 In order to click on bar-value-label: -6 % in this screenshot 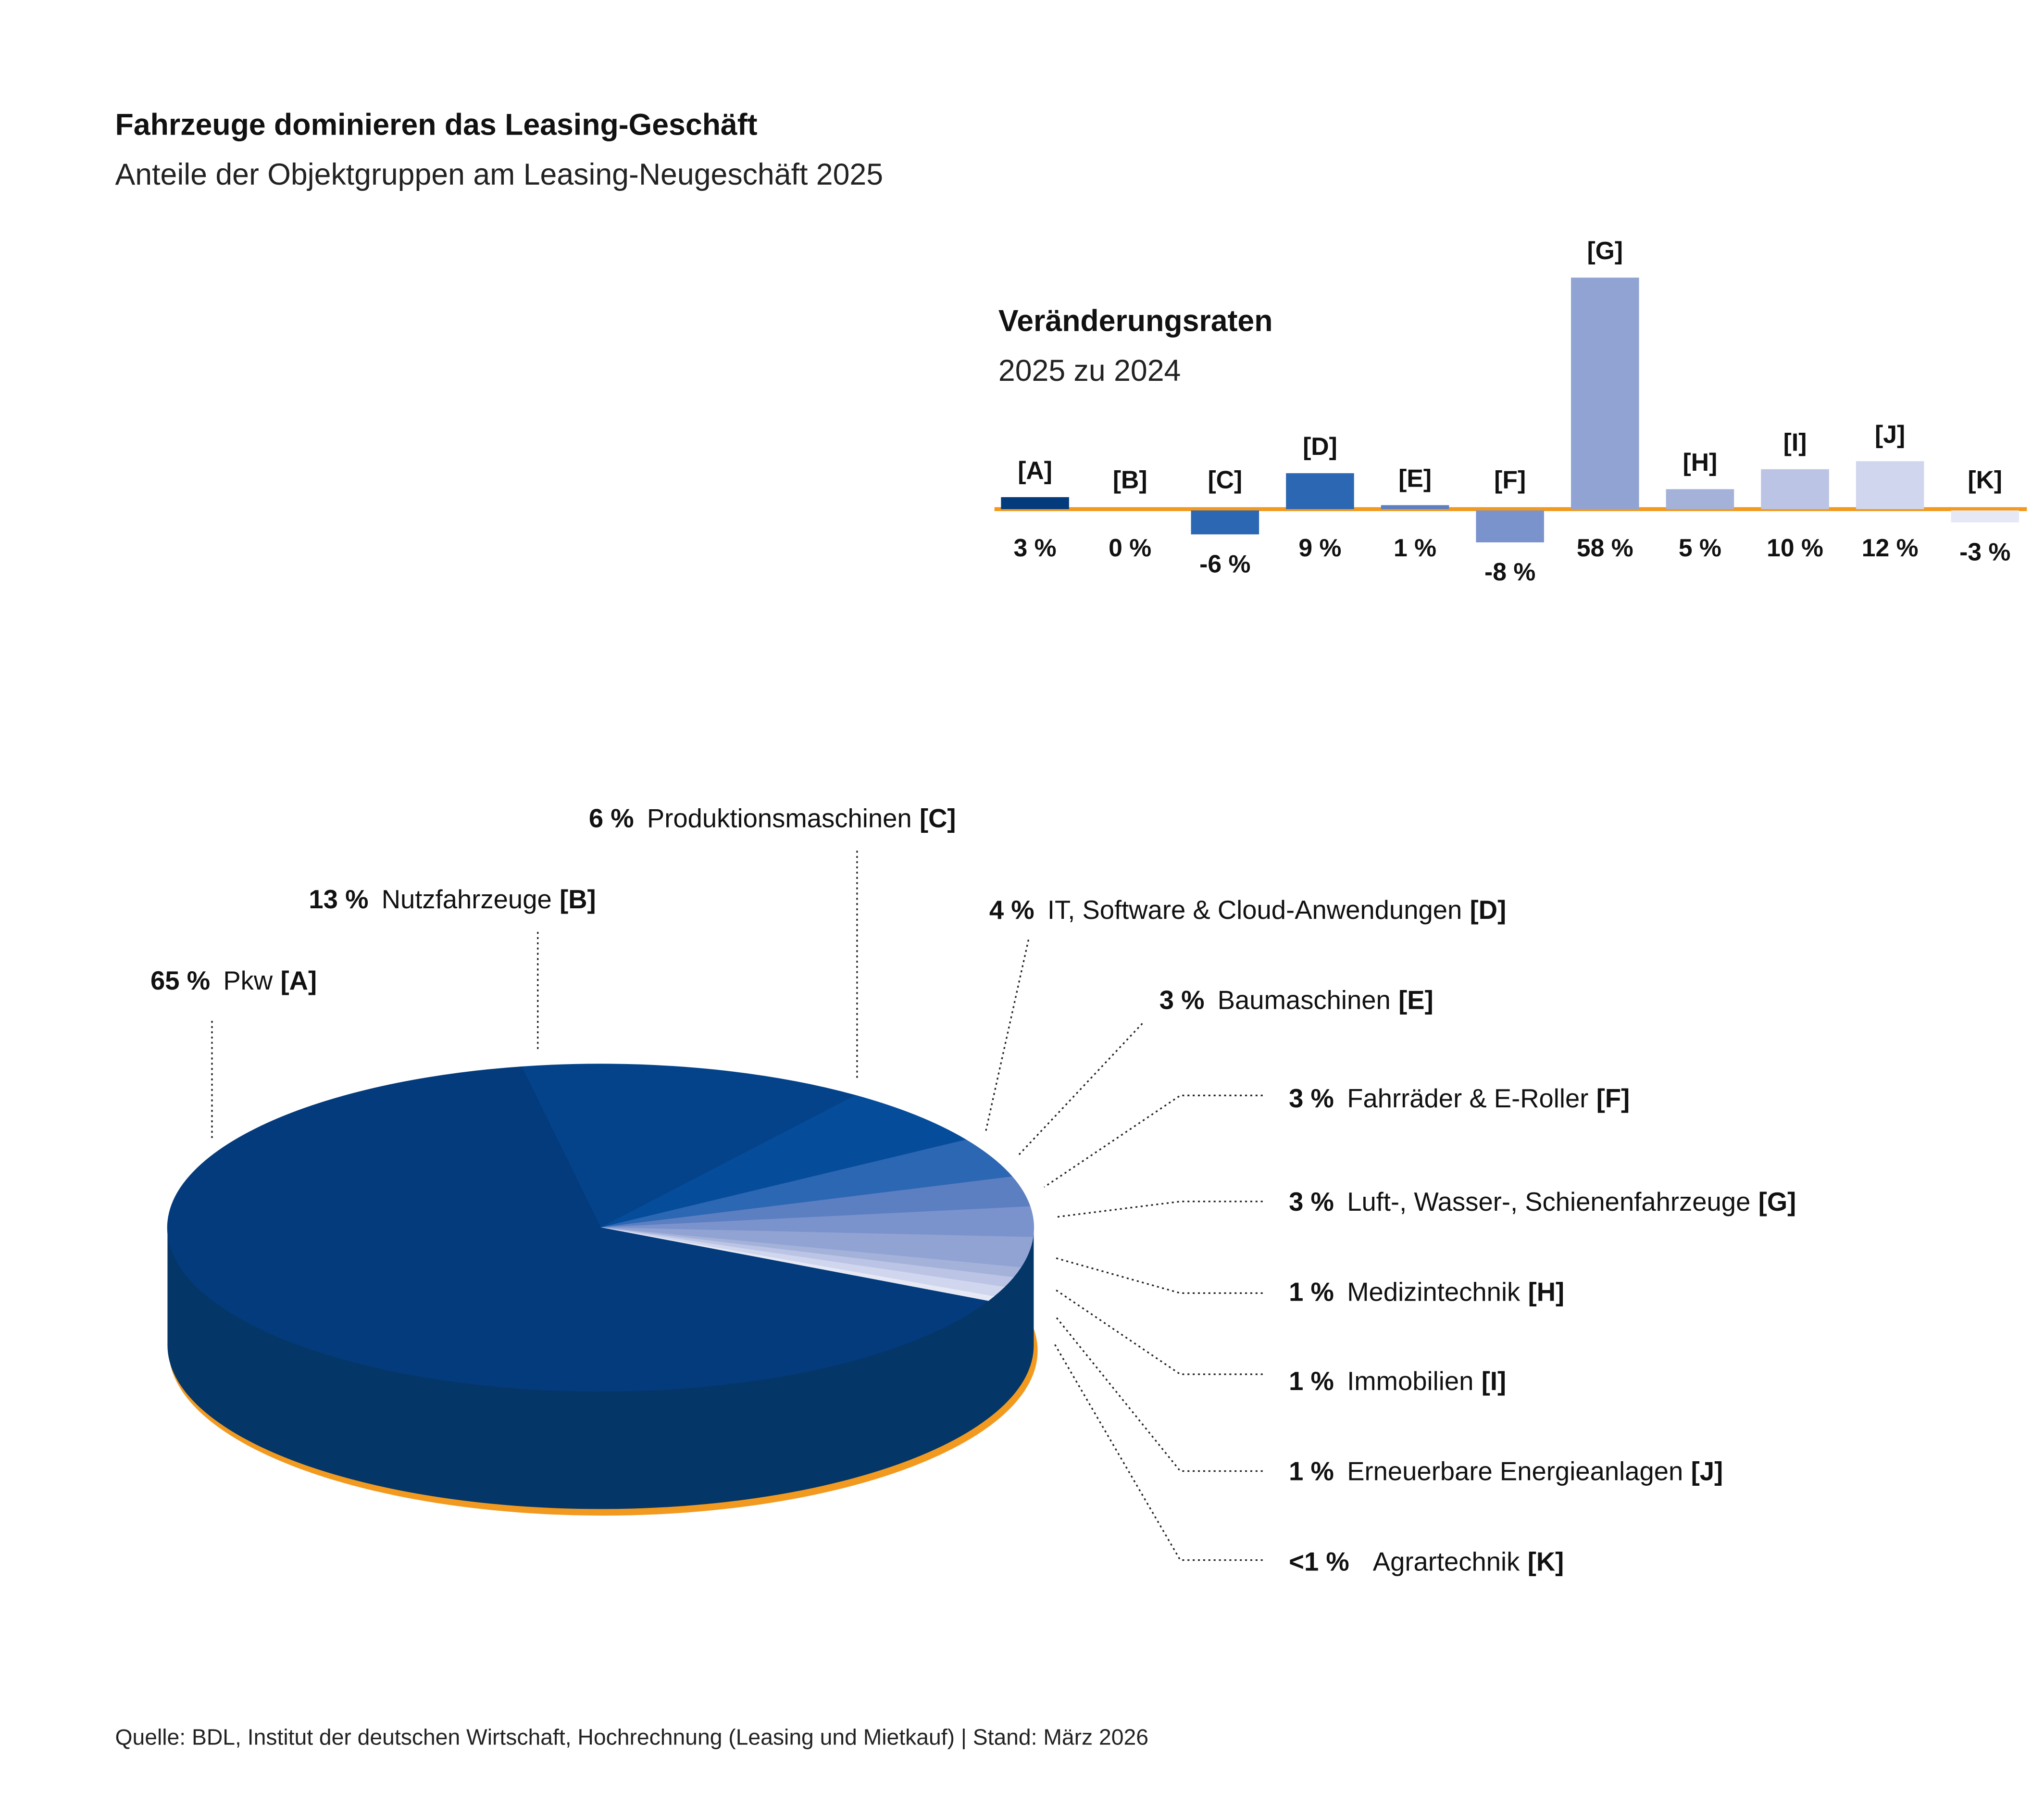, I will do `click(1224, 563)`.